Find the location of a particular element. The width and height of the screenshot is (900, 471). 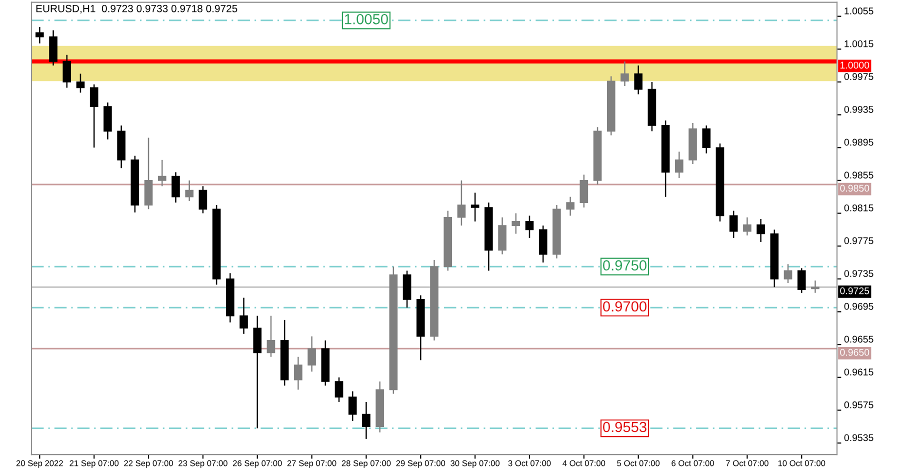

ref-line-label: 1.0050 is located at coordinates (366, 19).